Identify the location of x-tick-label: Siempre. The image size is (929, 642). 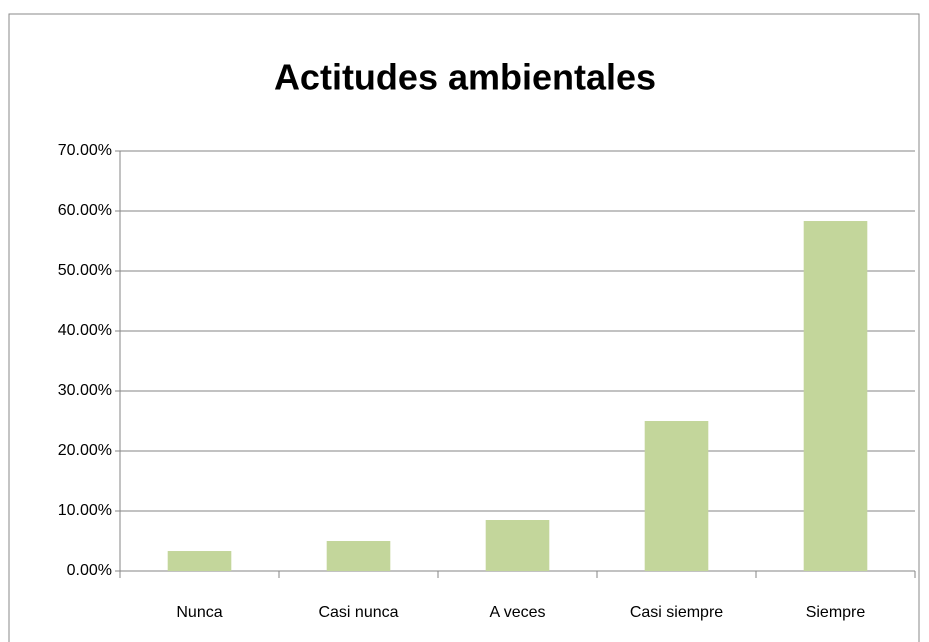
(836, 612).